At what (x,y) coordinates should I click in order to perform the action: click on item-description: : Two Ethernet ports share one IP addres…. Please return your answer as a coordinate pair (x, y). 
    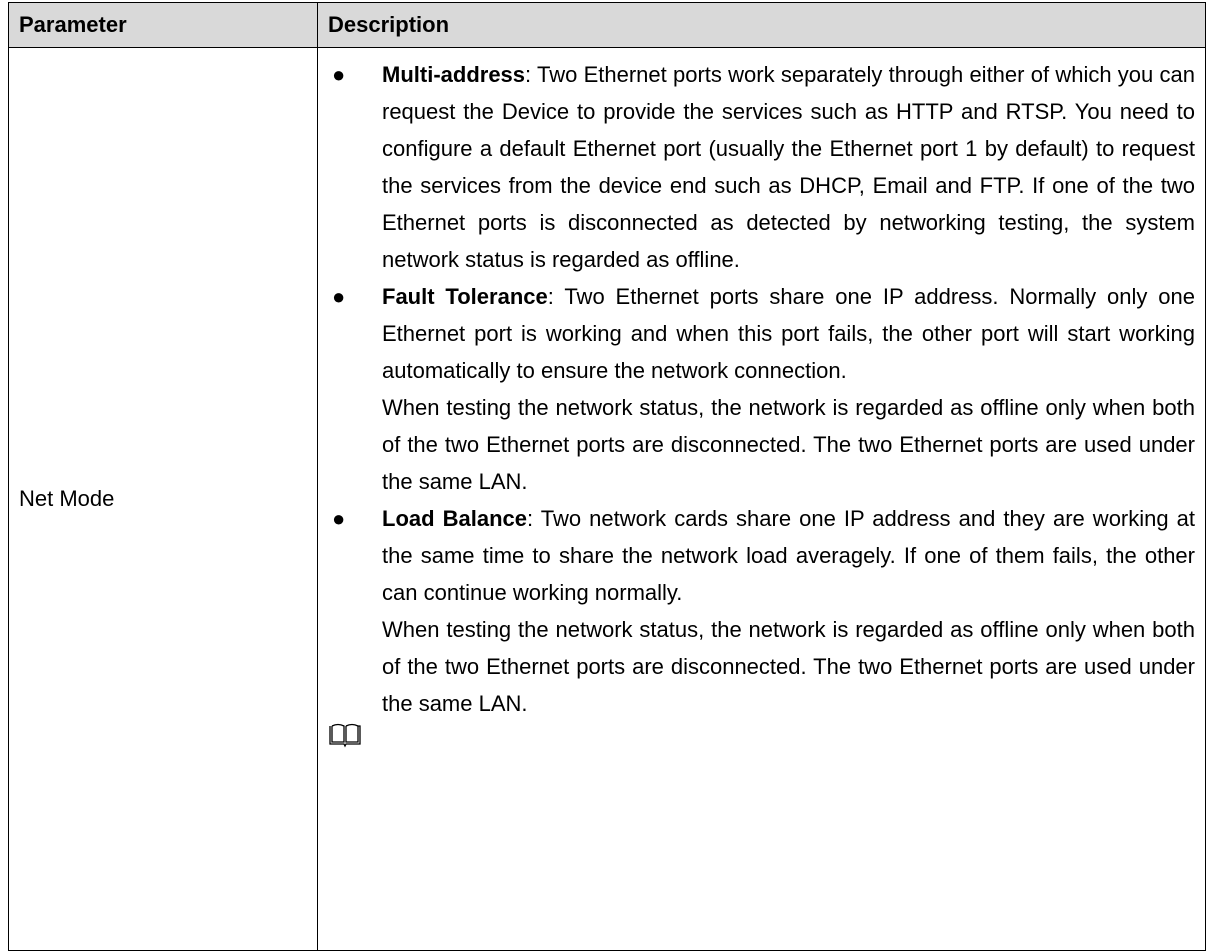
    Looking at the image, I should click on (788, 333).